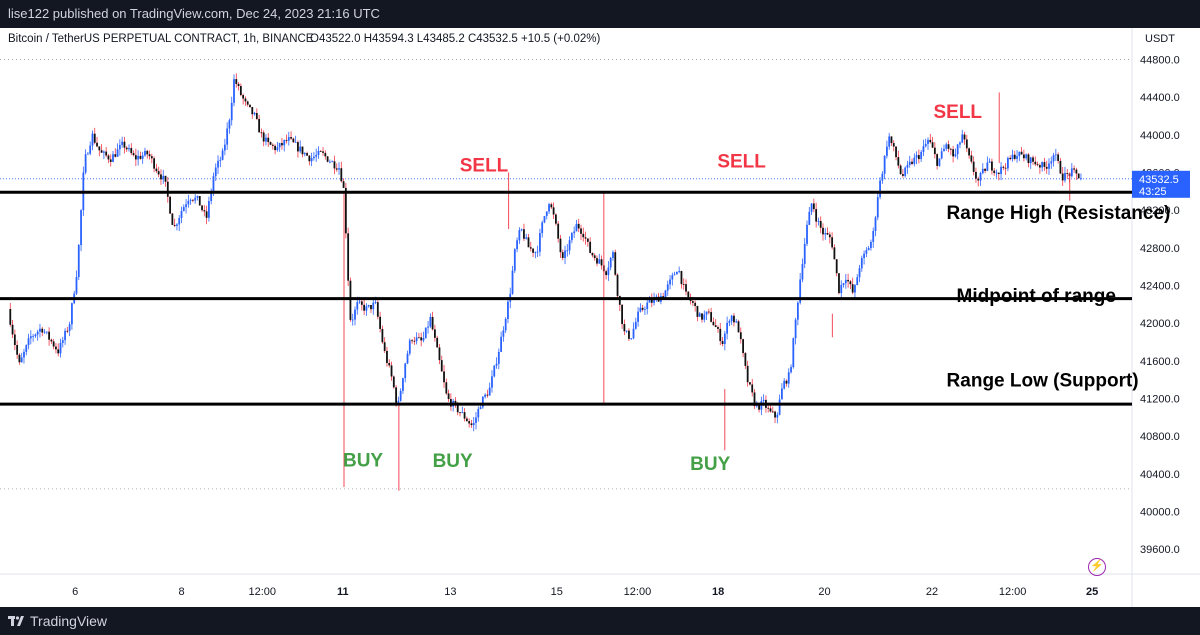 The width and height of the screenshot is (1200, 635). I want to click on y-tick-label: 41200.0, so click(1160, 399).